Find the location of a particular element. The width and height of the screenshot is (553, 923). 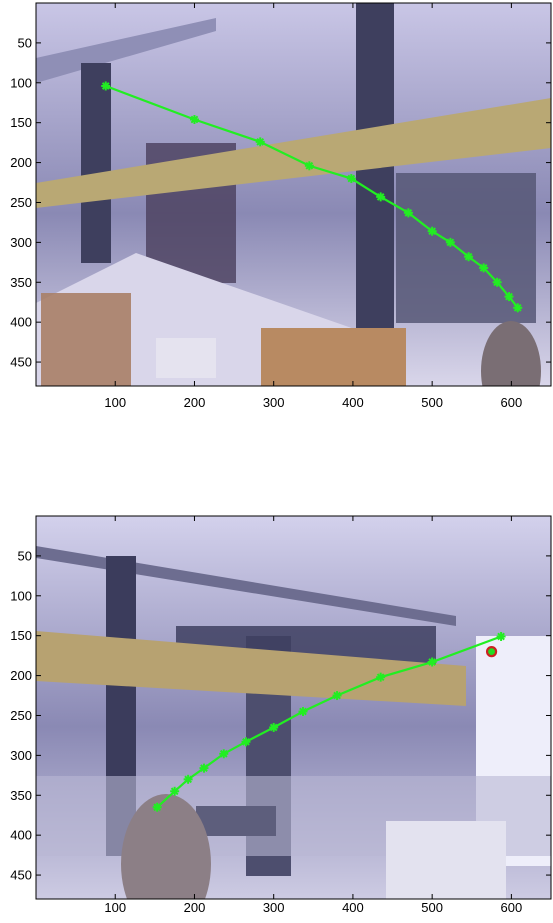

poster-board is located at coordinates (446, 860).